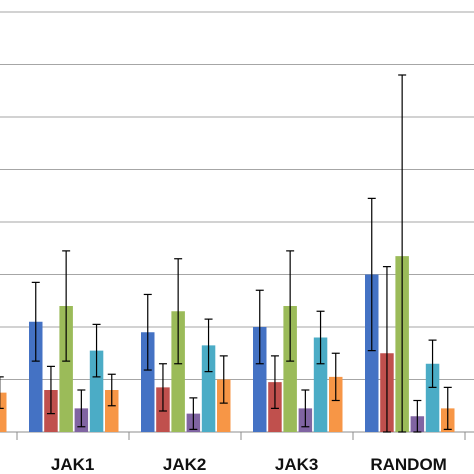  I want to click on x-tick-label: JAK3, so click(296, 464).